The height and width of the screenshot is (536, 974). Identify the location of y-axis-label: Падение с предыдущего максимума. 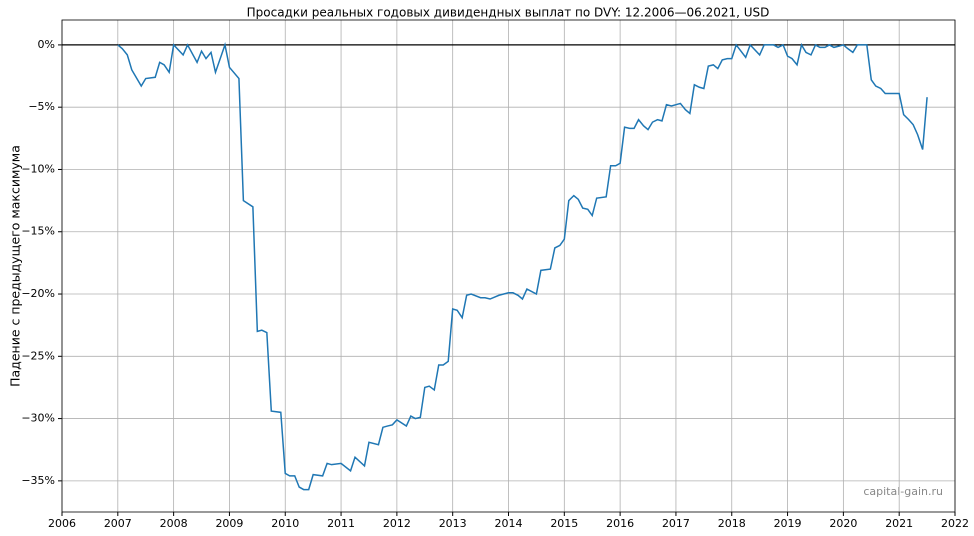
(15, 266).